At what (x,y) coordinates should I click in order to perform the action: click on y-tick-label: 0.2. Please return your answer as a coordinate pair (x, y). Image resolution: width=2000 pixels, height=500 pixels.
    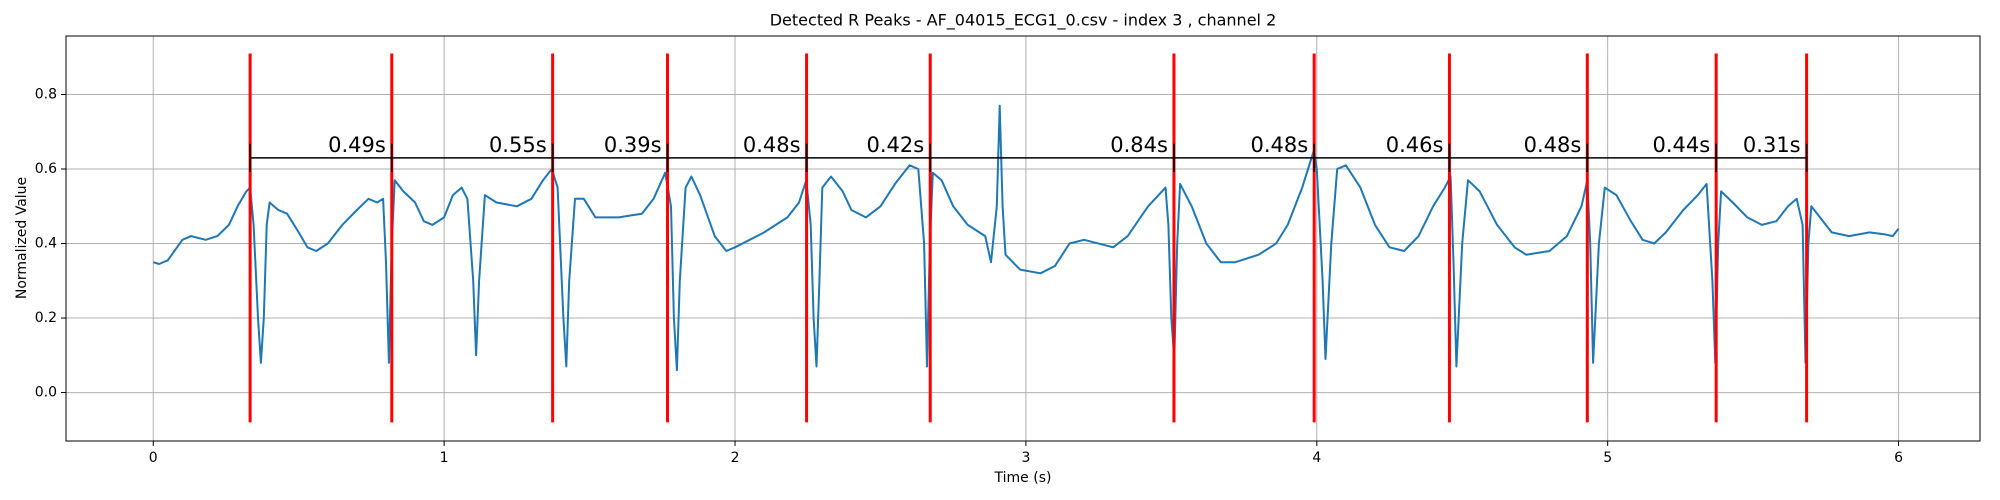
    Looking at the image, I should click on (46, 318).